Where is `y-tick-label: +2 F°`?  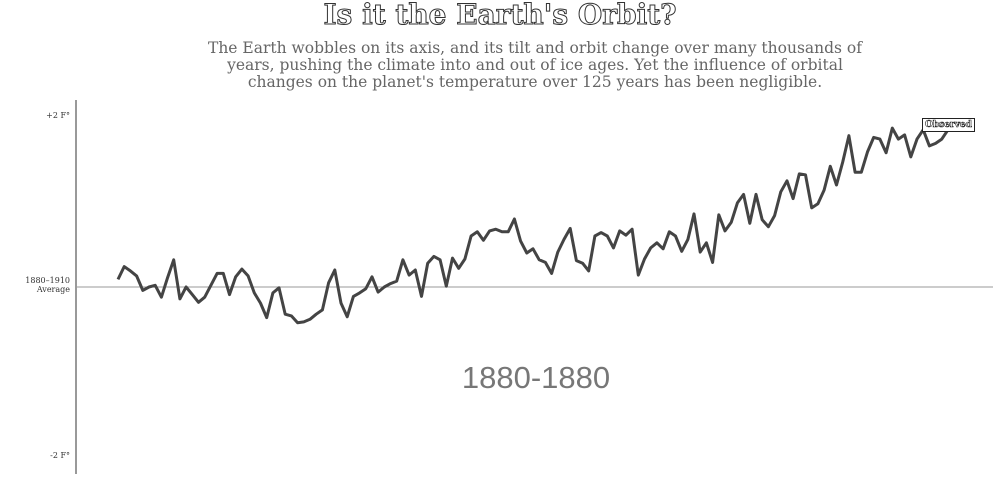 y-tick-label: +2 F° is located at coordinates (58, 115).